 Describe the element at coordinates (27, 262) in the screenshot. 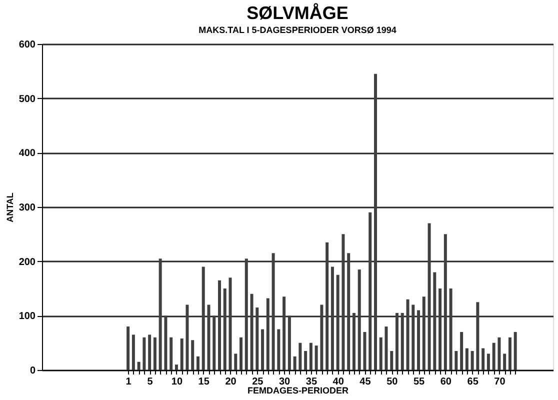

I see `y-tick-label: 200` at that location.